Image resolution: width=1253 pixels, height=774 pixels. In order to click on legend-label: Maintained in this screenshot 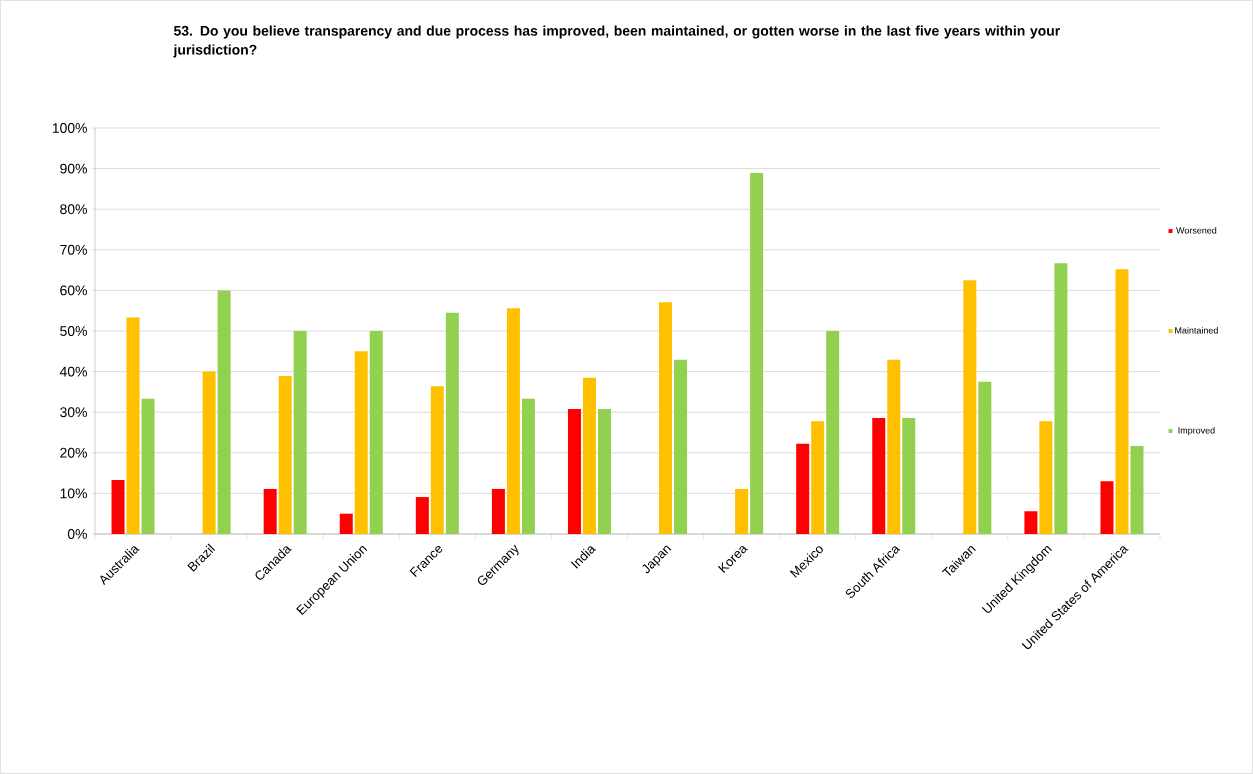, I will do `click(1196, 330)`.